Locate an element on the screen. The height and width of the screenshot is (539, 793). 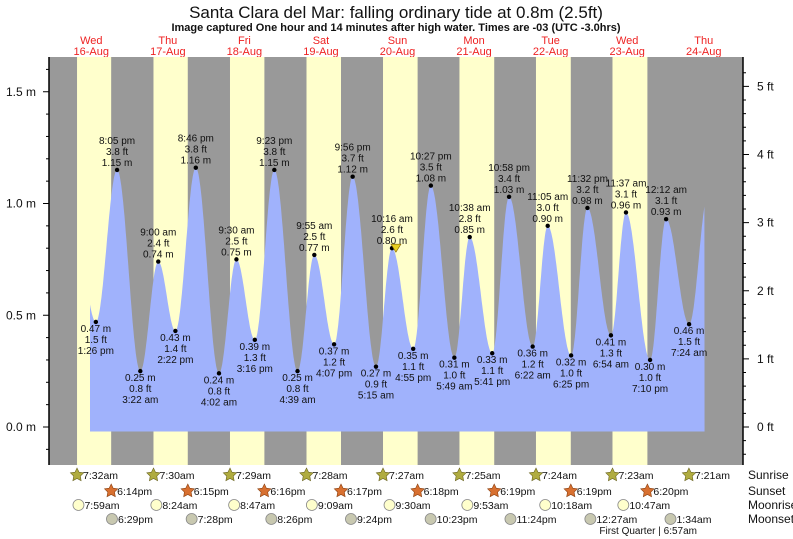
moonset-icon is located at coordinates (670, 519).